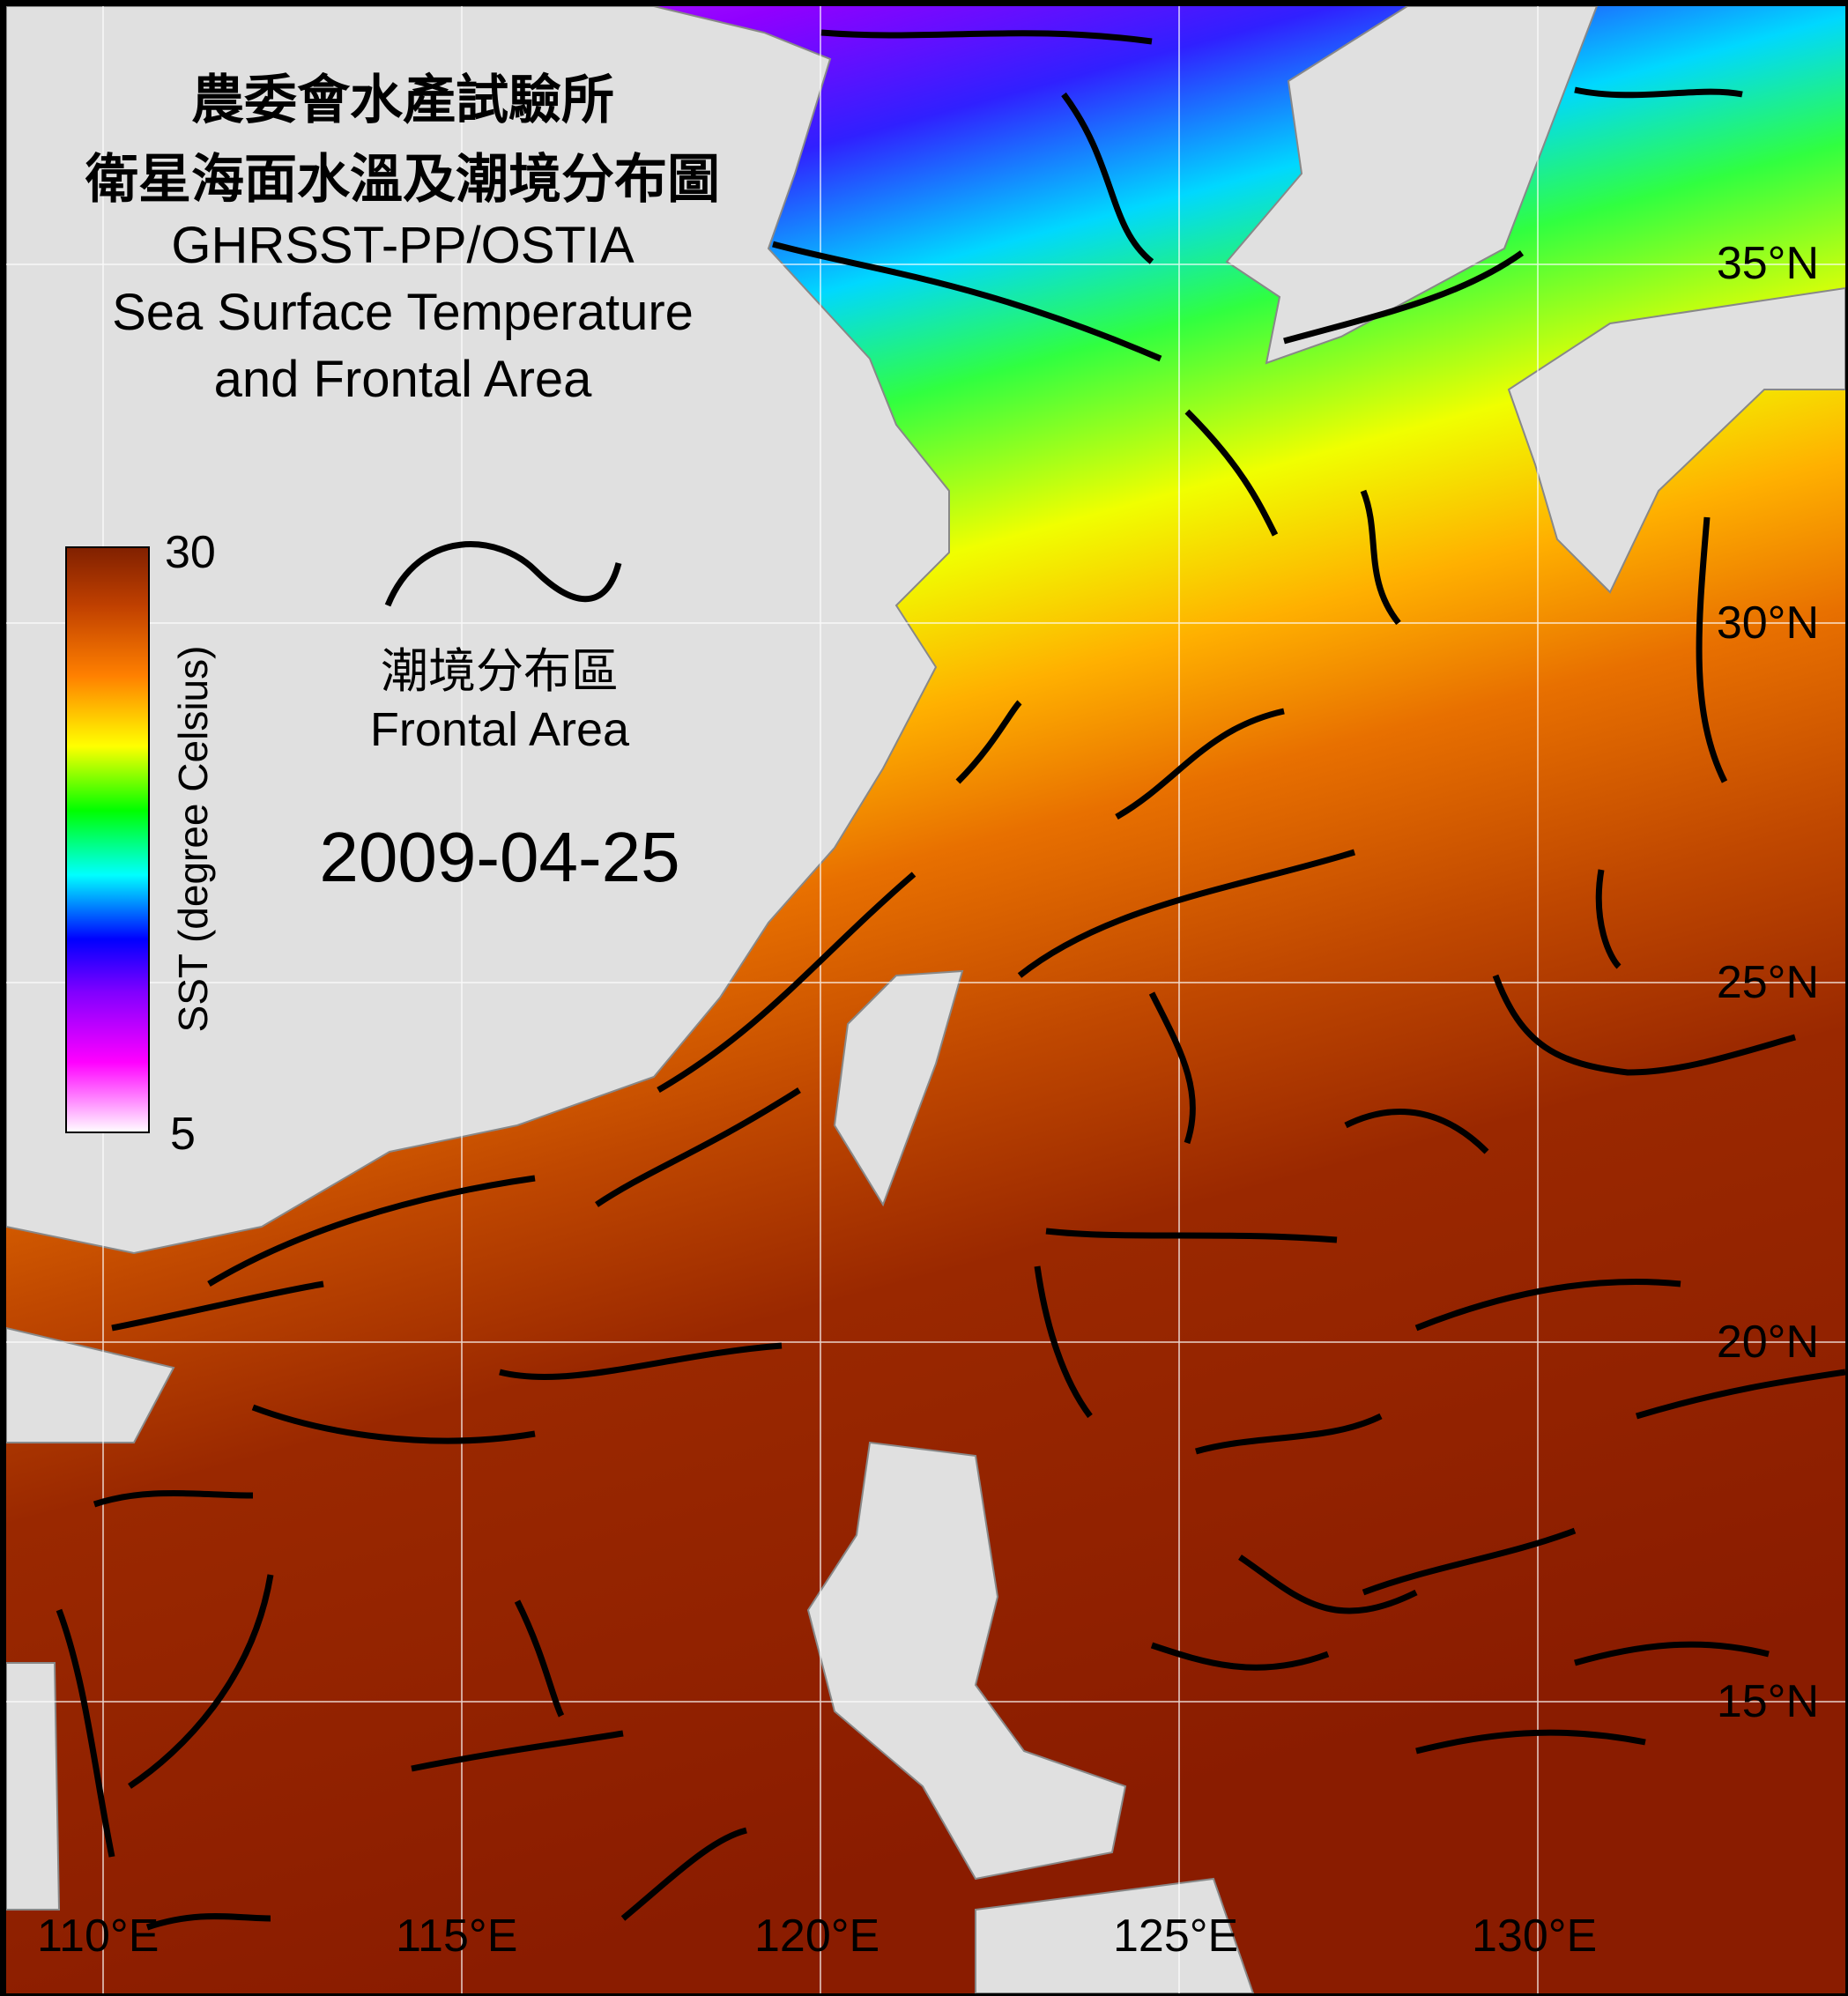 This screenshot has height=1996, width=1848. I want to click on land-korea, so click(1412, 185).